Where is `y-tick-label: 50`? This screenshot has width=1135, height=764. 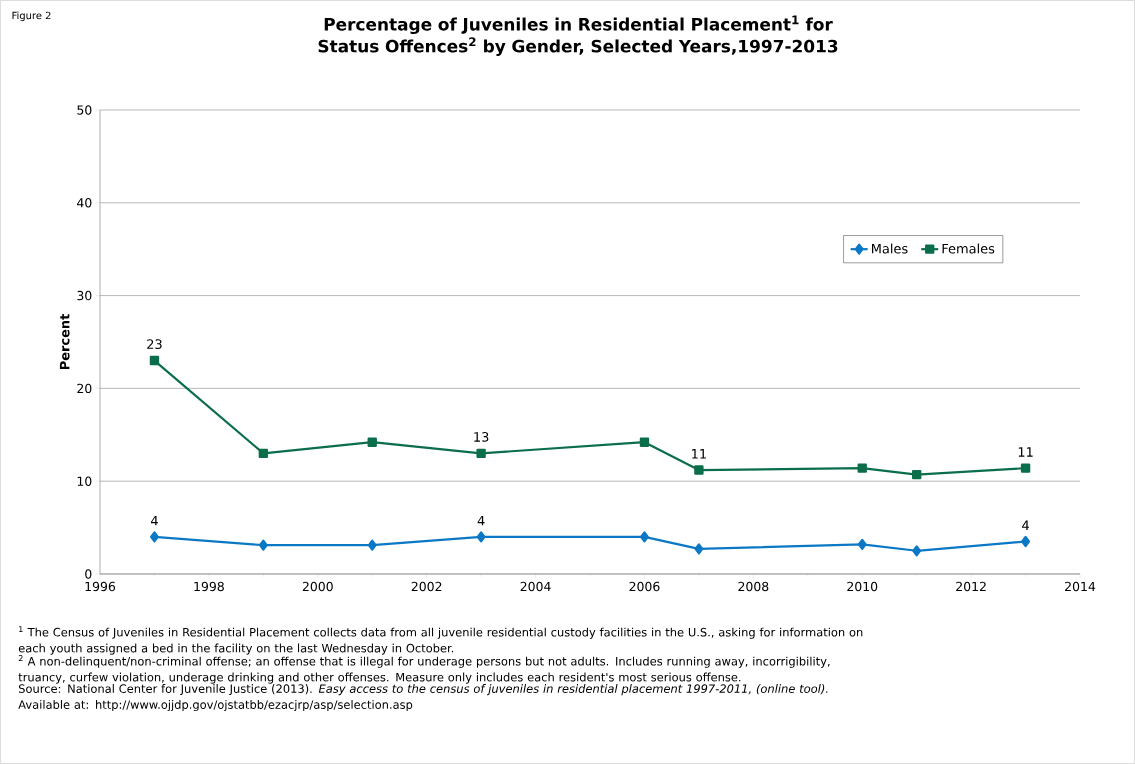
y-tick-label: 50 is located at coordinates (84, 110).